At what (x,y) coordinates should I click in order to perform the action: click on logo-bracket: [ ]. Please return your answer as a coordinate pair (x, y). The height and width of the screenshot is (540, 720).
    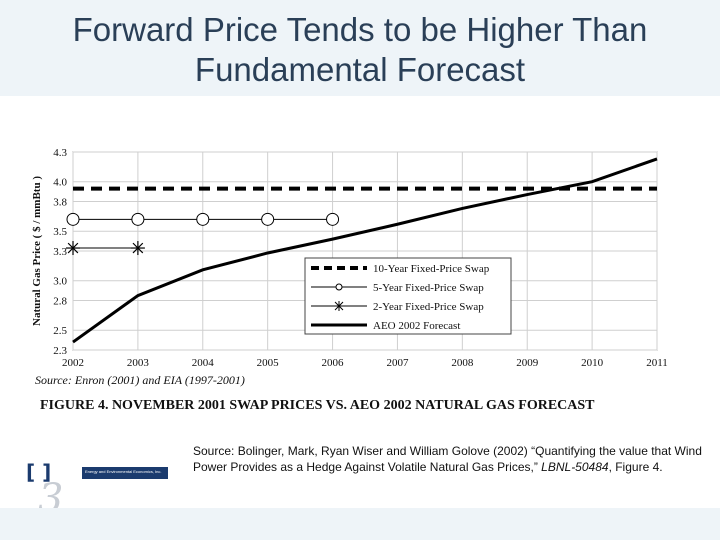
    Looking at the image, I should click on (39, 472).